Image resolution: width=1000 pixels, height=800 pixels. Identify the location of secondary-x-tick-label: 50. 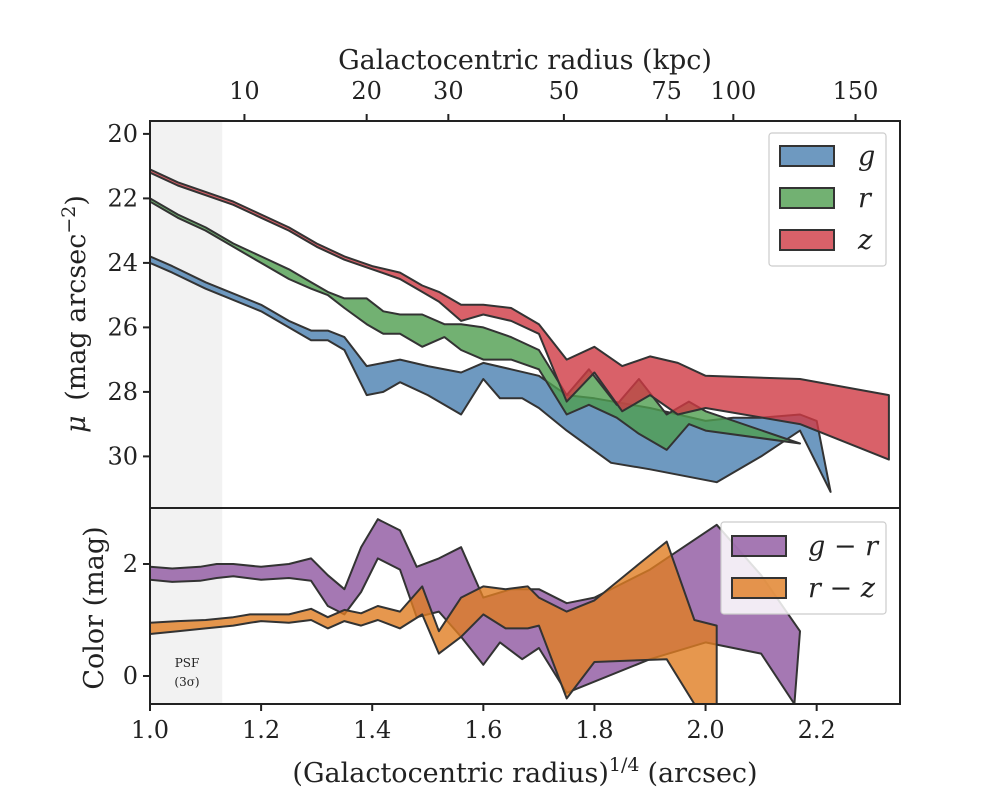
(564, 91).